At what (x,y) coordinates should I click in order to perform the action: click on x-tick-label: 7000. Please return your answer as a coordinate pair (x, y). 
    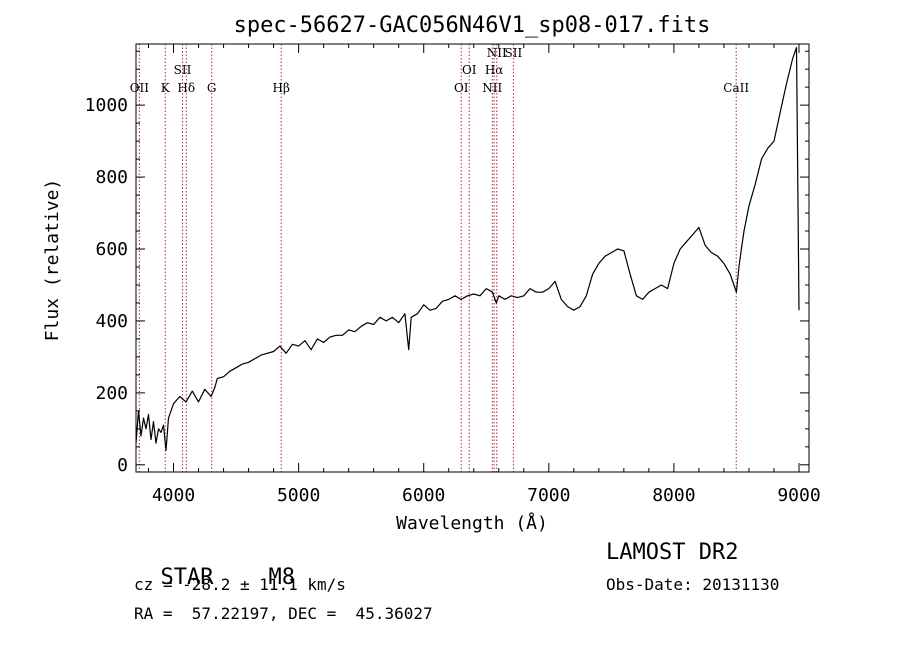
    Looking at the image, I should click on (548, 495).